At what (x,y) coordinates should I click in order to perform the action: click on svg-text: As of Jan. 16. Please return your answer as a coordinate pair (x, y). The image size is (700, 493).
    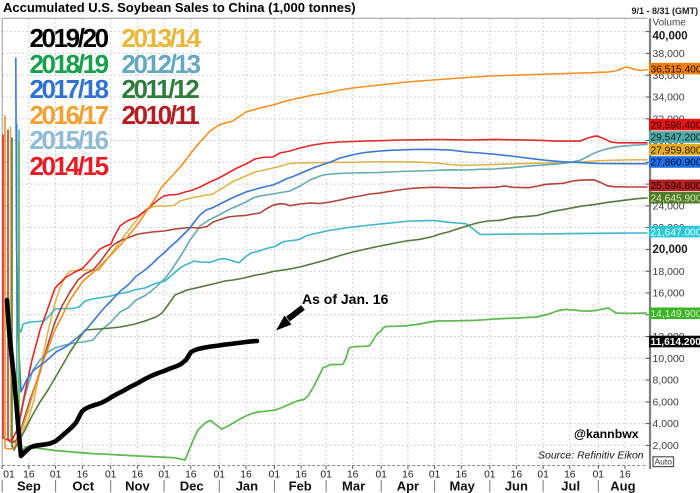
    Looking at the image, I should click on (345, 299).